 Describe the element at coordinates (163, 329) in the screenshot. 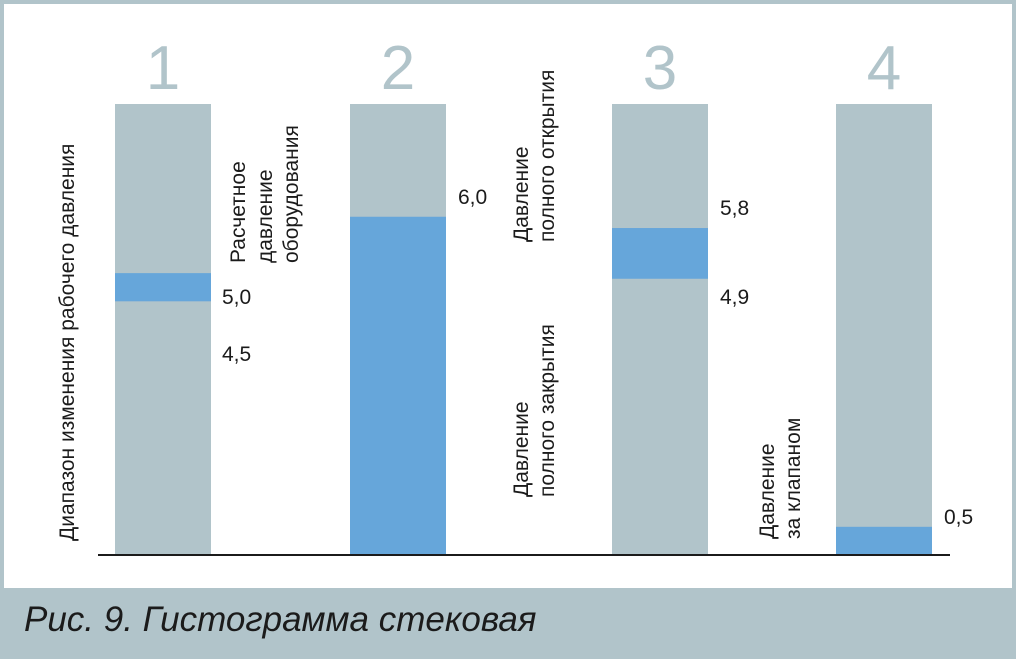

I see `bar-1-background` at that location.